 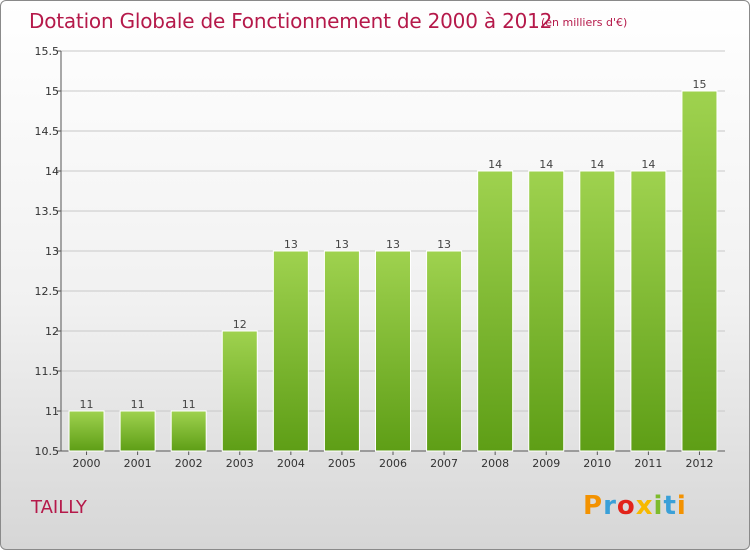 I want to click on x-tick-label: 2004, so click(x=291, y=463).